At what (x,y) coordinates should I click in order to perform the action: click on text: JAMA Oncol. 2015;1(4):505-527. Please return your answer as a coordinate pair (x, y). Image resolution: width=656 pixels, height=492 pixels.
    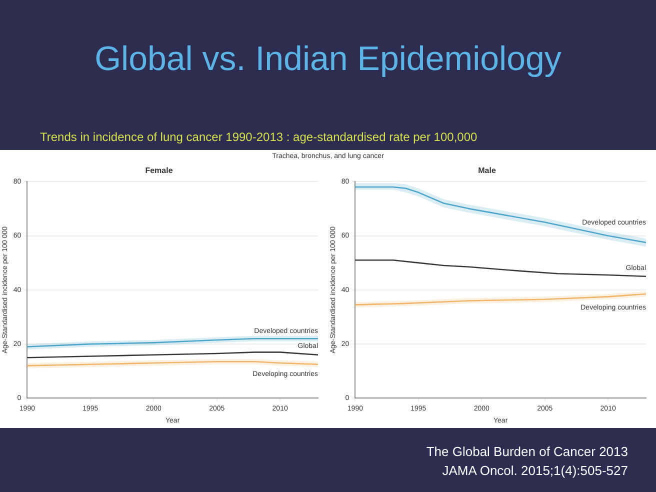
    Looking at the image, I should click on (534, 471).